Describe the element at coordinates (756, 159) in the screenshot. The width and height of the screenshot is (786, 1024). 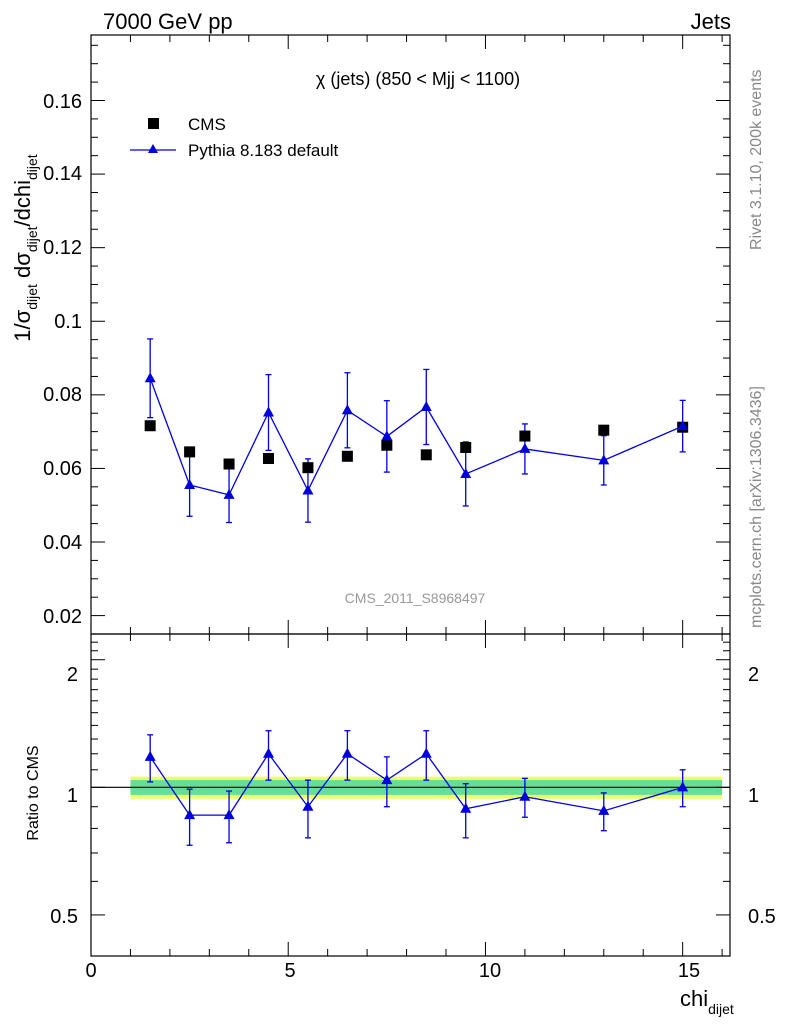
I see `side-text-top: Rivet 3.1.10, 200k events` at that location.